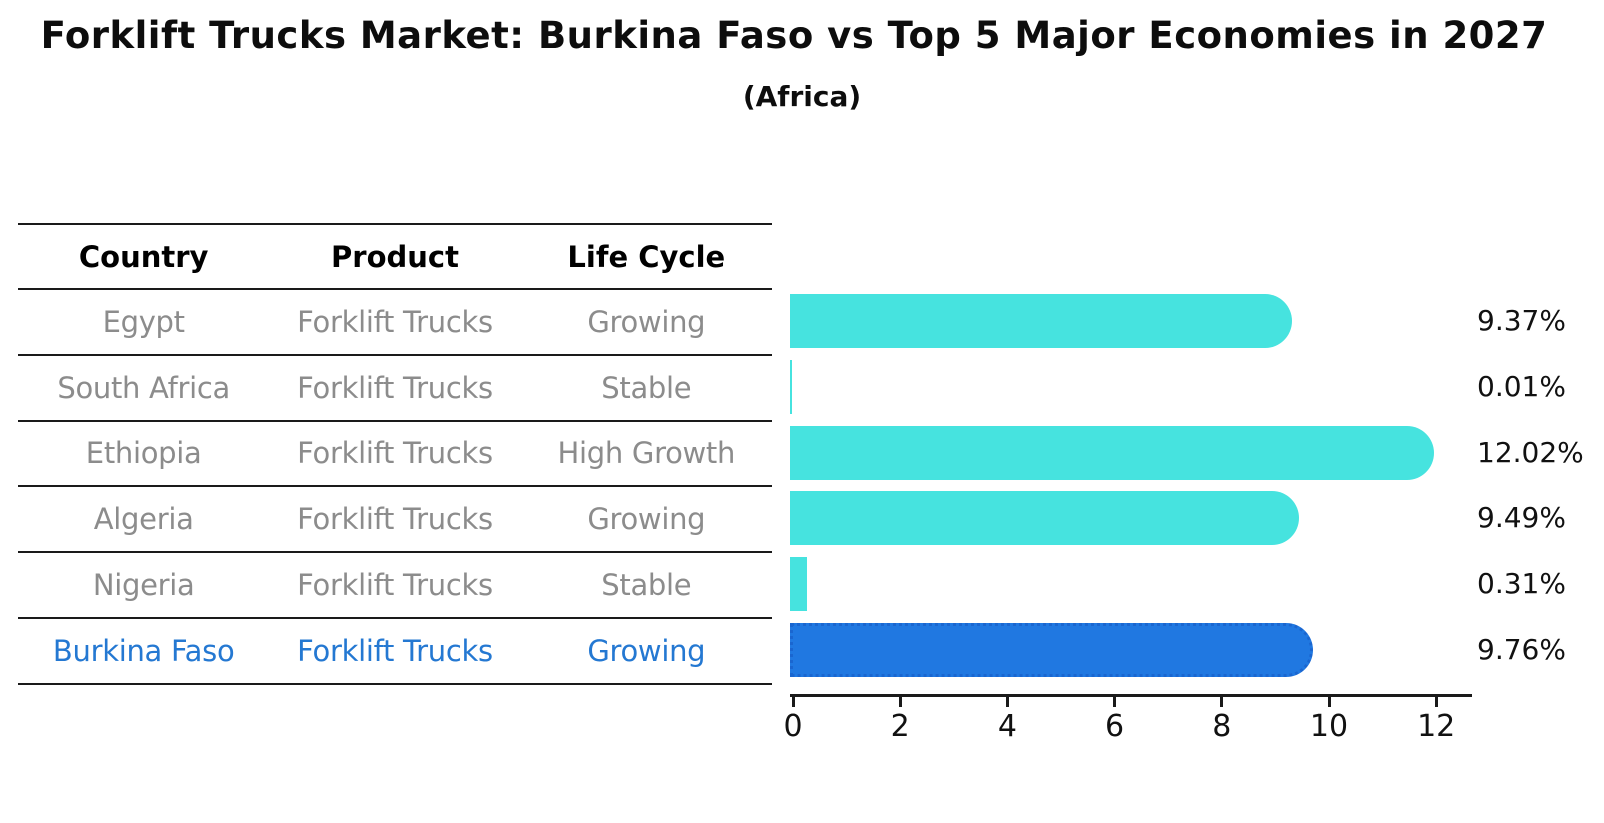 This screenshot has width=1604, height=823. What do you see at coordinates (646, 256) in the screenshot?
I see `column-header-lifecycle: Life Cycle` at bounding box center [646, 256].